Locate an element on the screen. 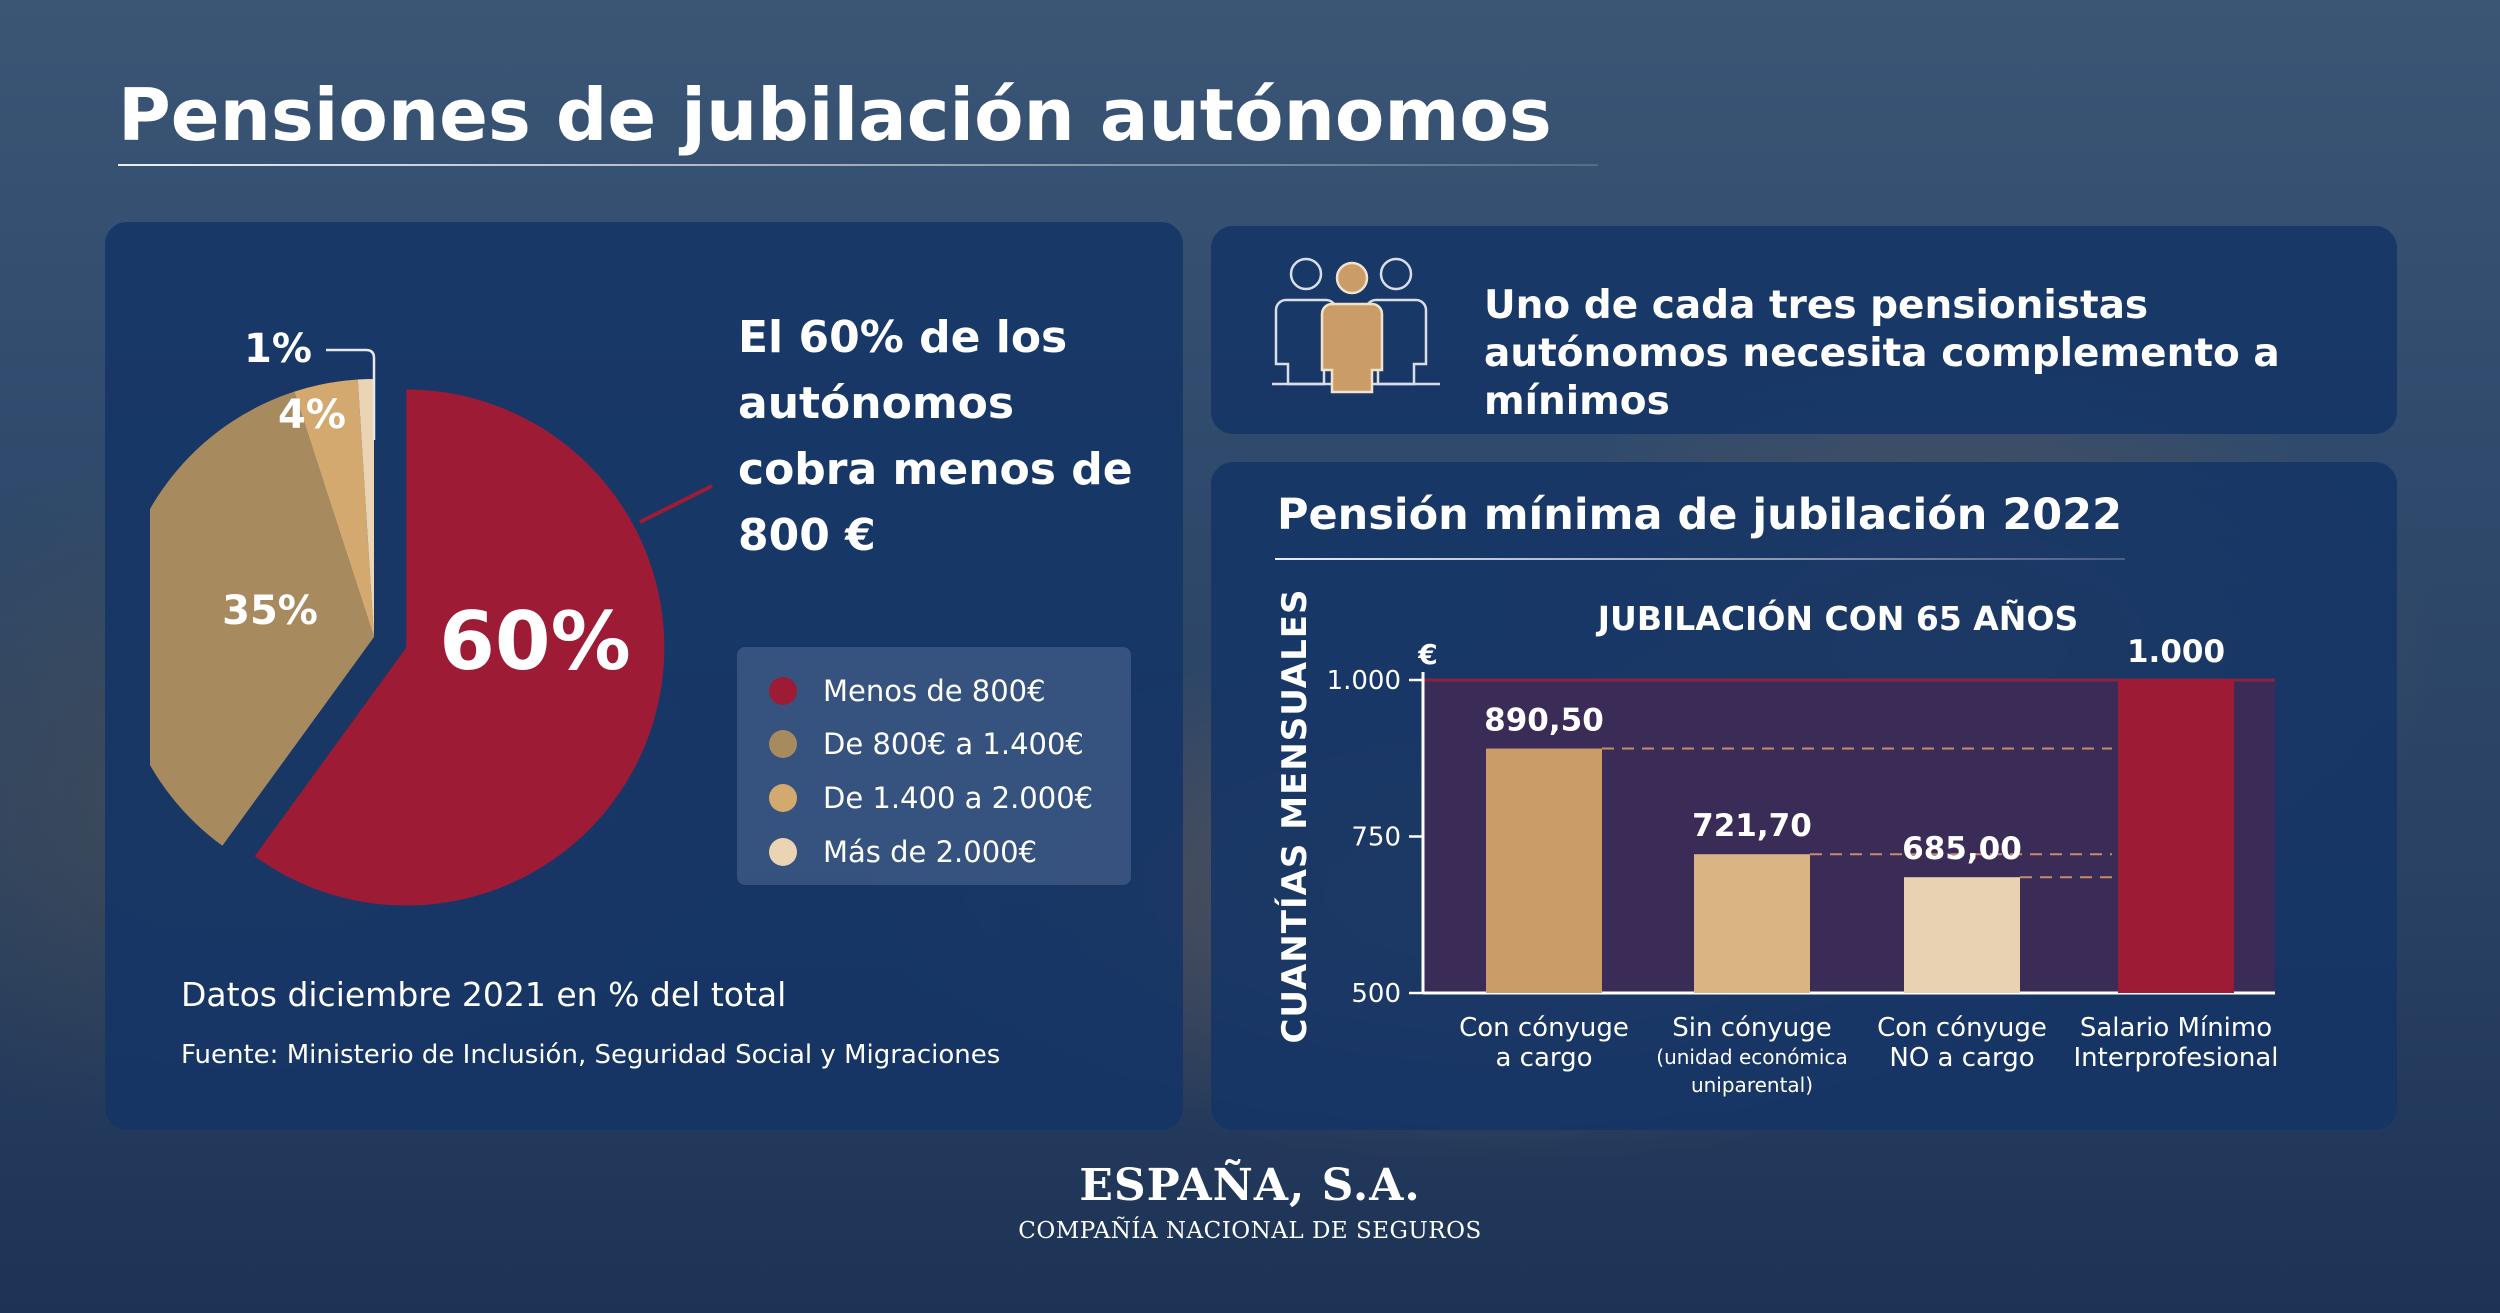 This screenshot has width=2500, height=1313. data-note: Datos diciembre 2021 en % del total is located at coordinates (484, 994).